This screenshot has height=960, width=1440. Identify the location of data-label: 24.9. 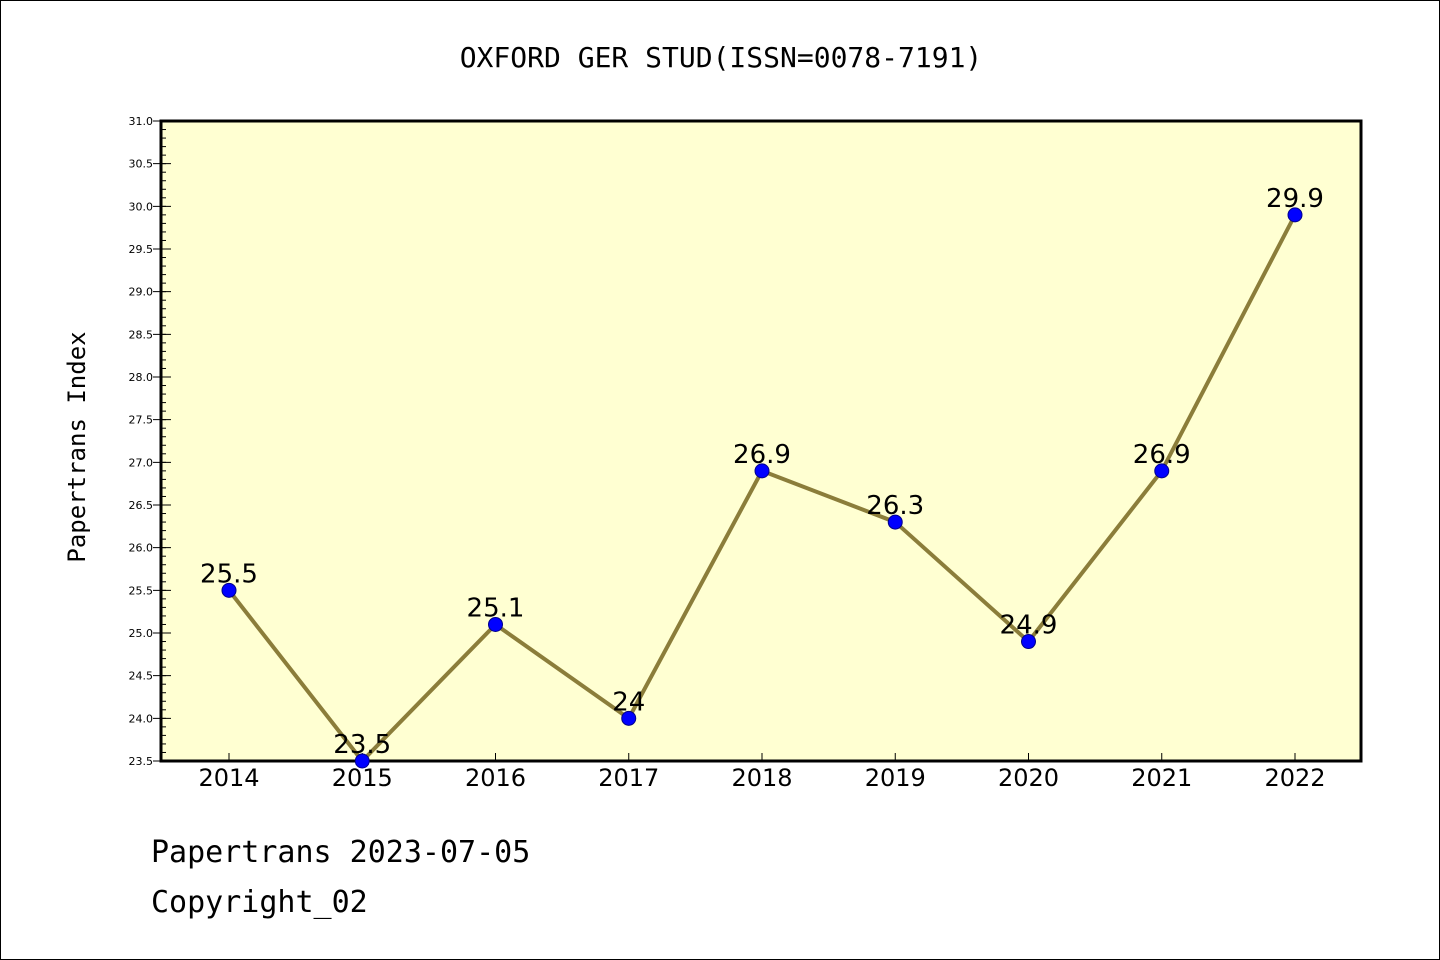
(1029, 626).